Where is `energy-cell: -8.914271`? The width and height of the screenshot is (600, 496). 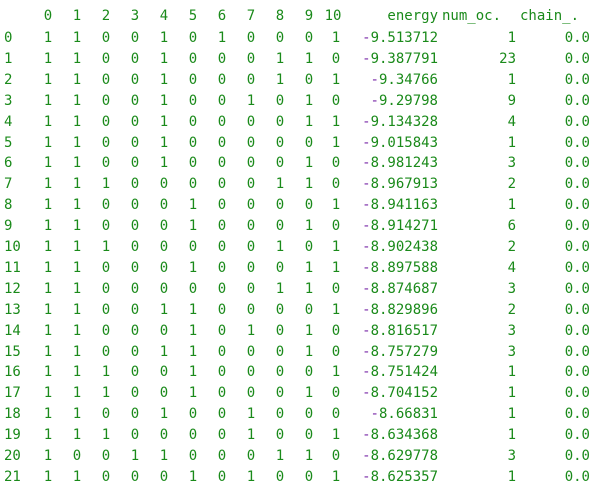
energy-cell: -8.914271 is located at coordinates (400, 226).